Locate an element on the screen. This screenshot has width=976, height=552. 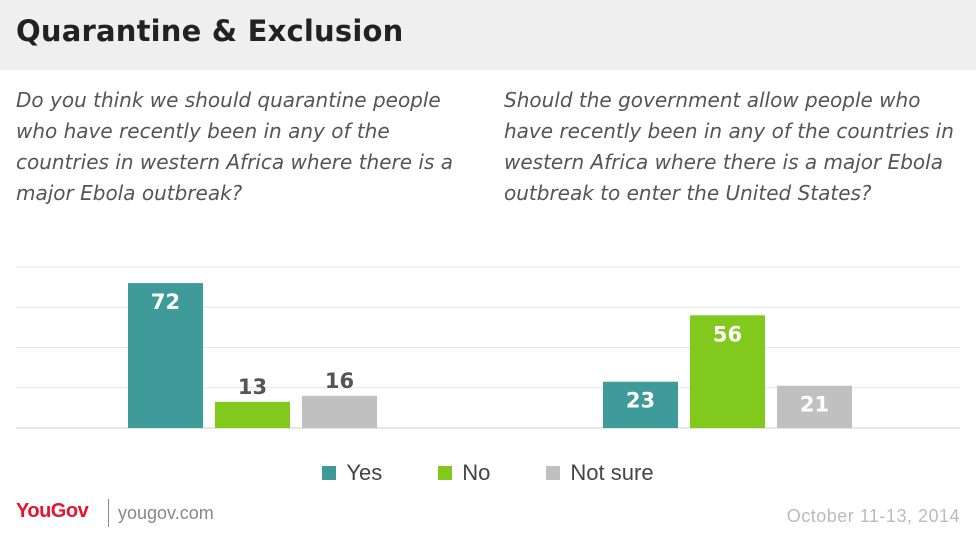
data-label-1-not-sure: 16 is located at coordinates (339, 381).